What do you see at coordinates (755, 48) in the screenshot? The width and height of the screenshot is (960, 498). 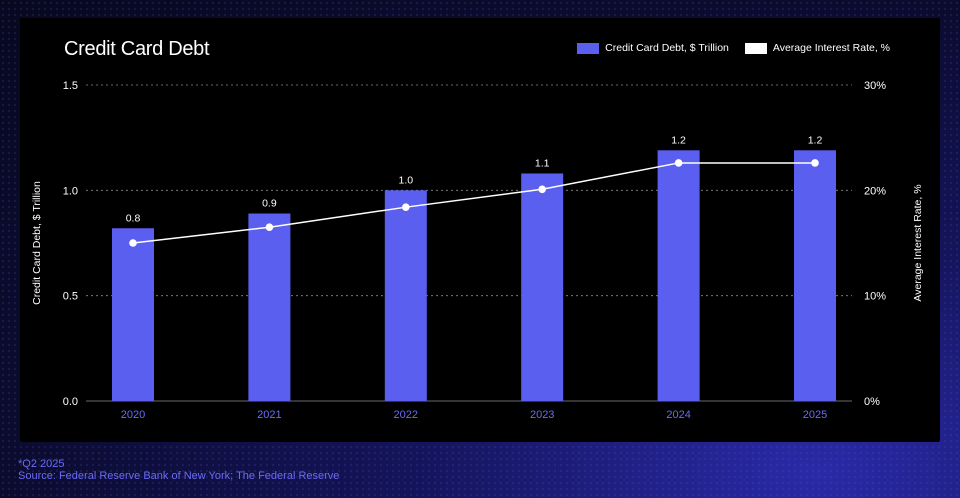 I see `legend-swatch-rate` at bounding box center [755, 48].